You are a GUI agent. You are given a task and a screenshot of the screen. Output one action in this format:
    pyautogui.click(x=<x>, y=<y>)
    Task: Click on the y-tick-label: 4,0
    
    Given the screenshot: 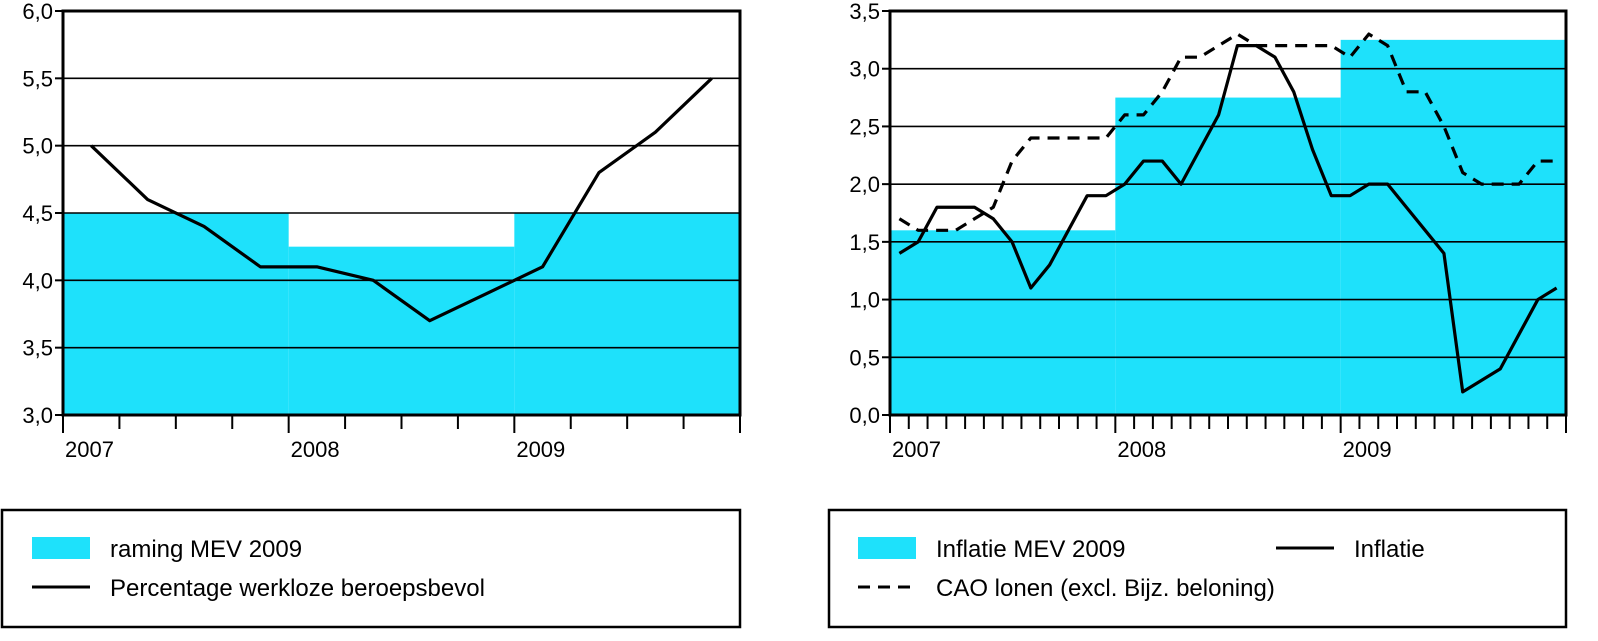 What is the action you would take?
    pyautogui.click(x=37, y=280)
    